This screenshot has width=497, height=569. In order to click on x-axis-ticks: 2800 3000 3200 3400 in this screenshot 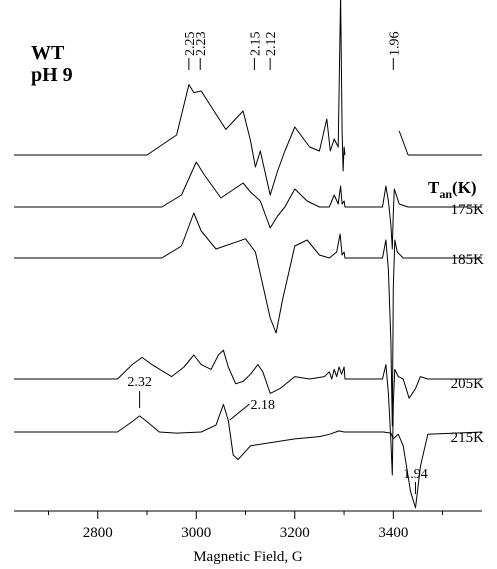, I will do `click(245, 526)`.